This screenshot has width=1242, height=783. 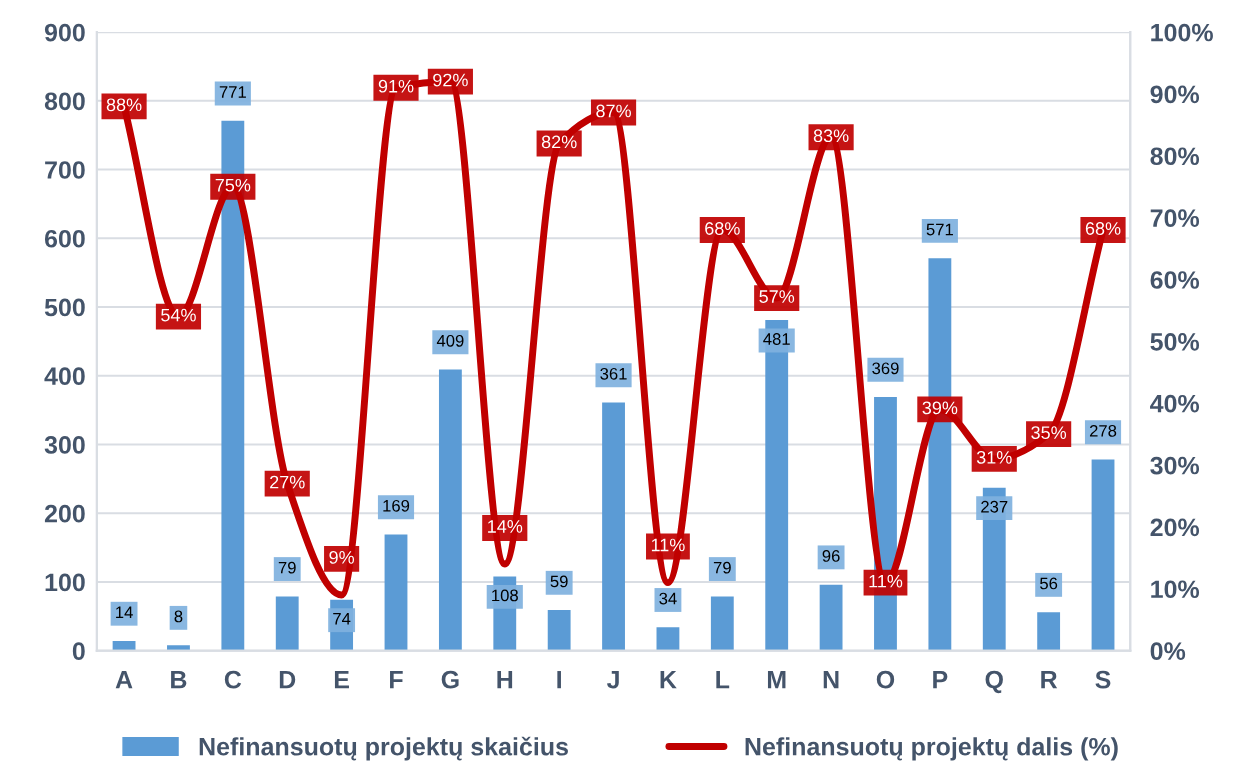 I want to click on data-label: 8, so click(x=178, y=616).